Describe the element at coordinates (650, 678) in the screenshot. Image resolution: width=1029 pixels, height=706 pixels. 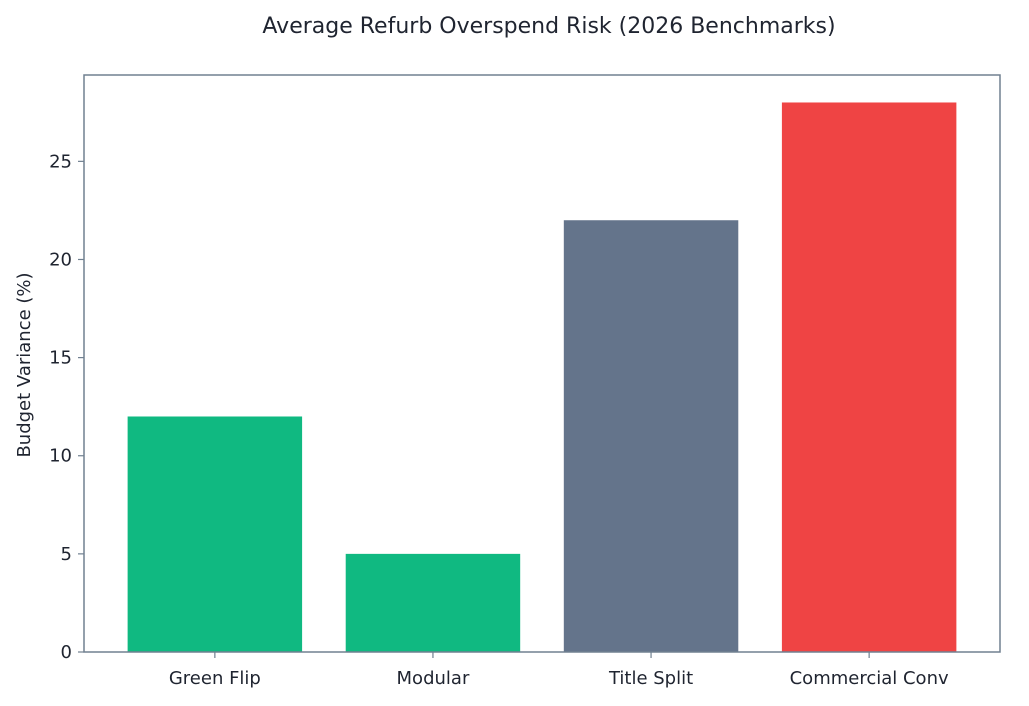
I see `x-tick-label: Title Split` at that location.